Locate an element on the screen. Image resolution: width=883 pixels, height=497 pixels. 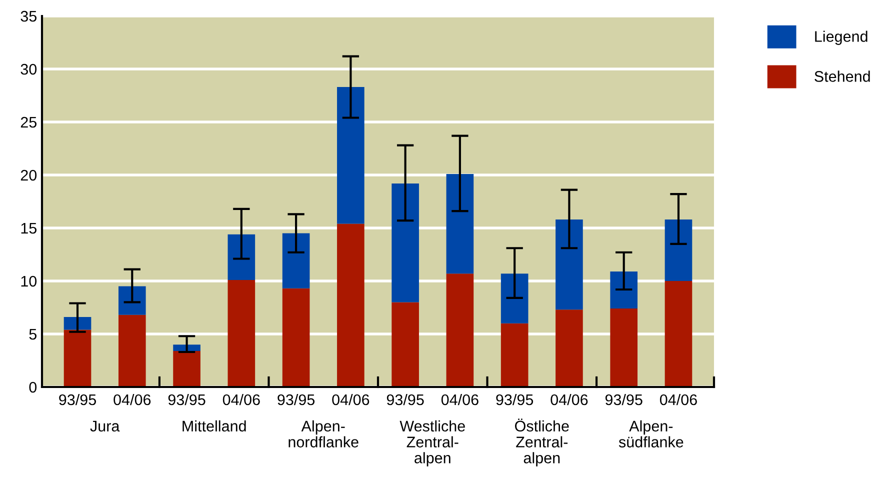
y-tick-label: 10 is located at coordinates (29, 281).